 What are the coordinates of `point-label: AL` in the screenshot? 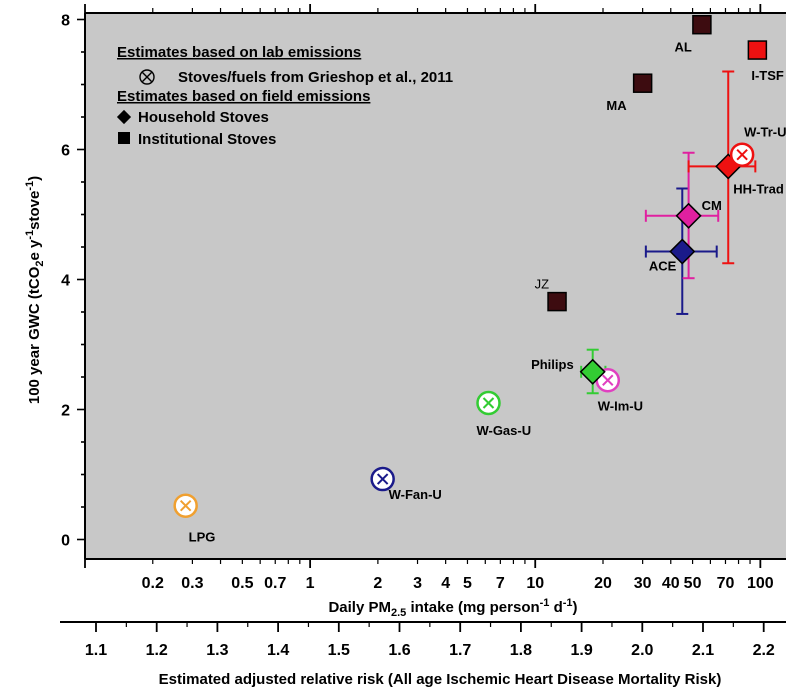 It's located at (683, 47).